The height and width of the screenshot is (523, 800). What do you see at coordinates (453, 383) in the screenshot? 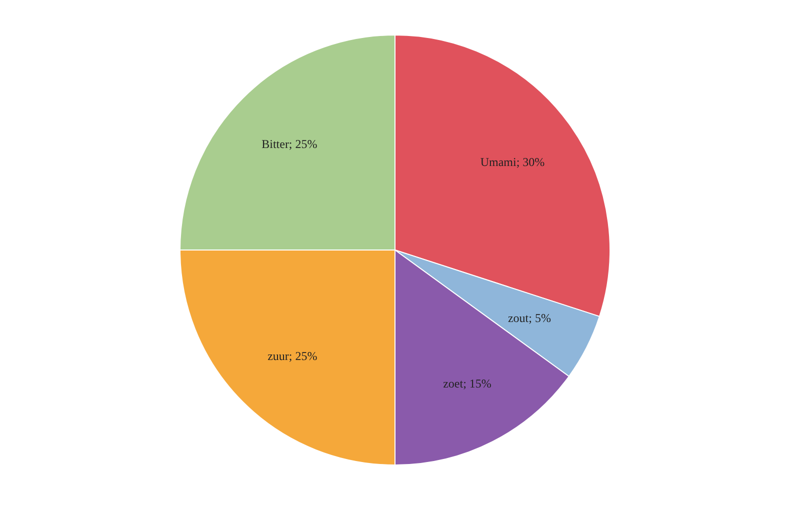
I see `slice-label: zoet` at bounding box center [453, 383].